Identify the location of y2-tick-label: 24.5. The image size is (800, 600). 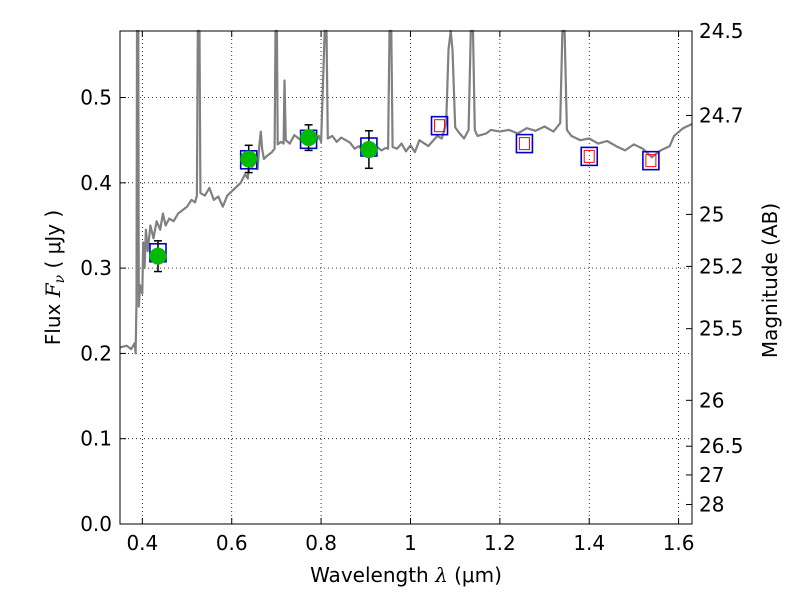
(721, 31).